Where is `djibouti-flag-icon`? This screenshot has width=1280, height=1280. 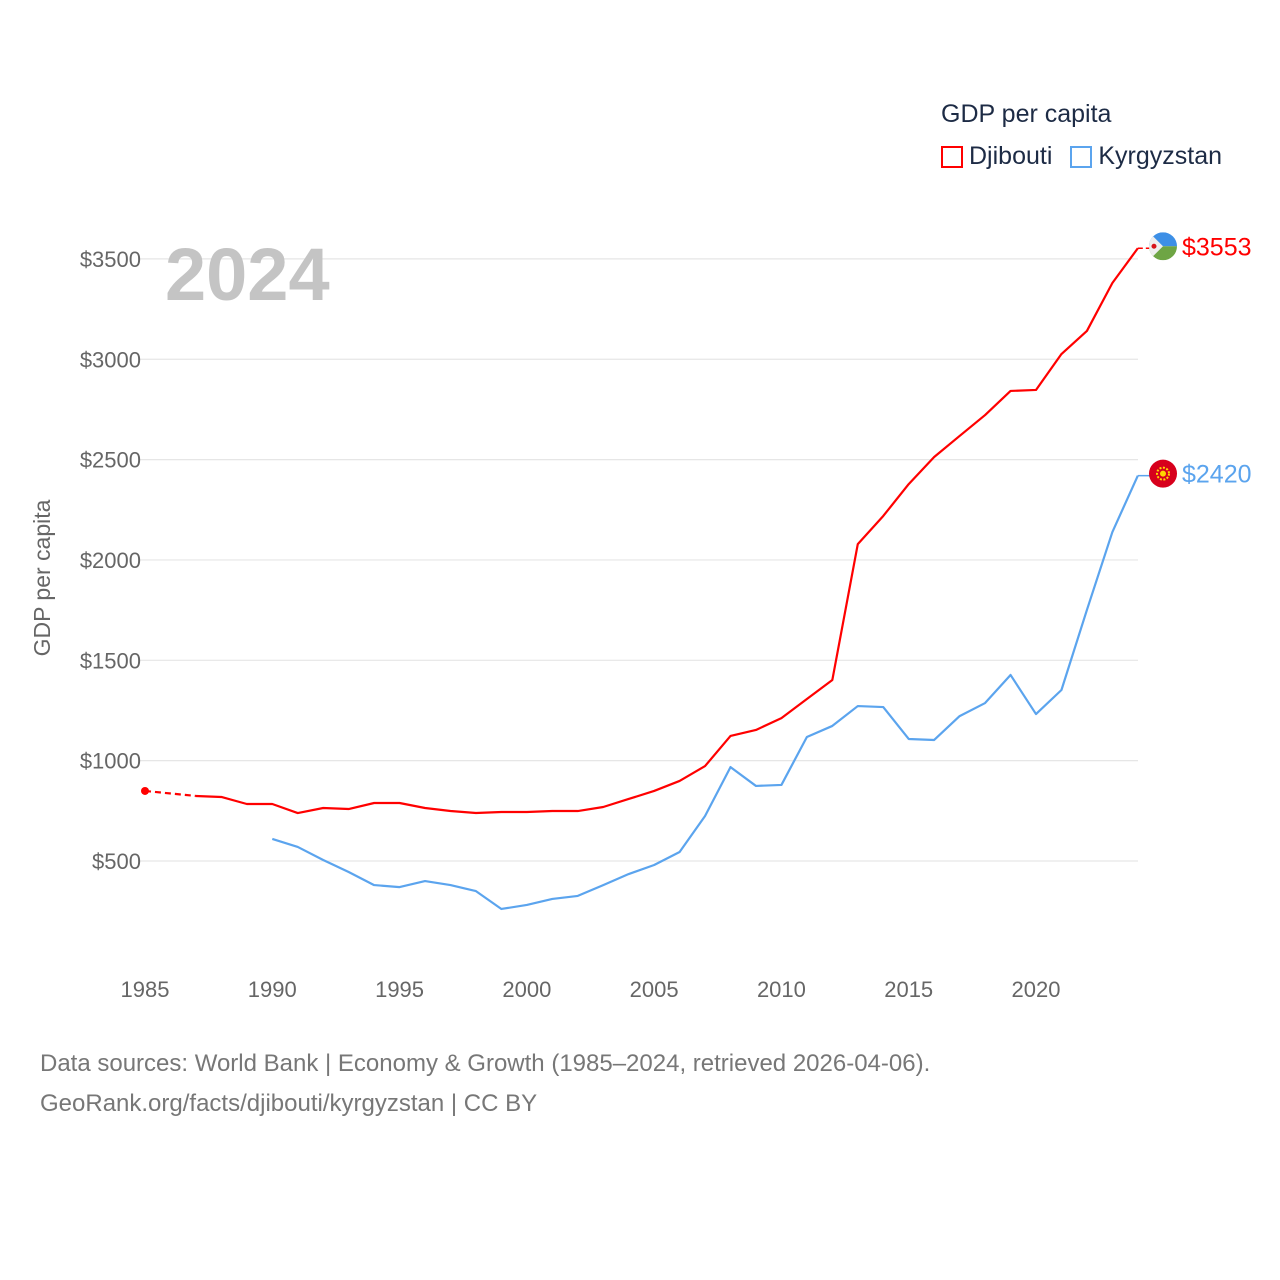 djibouti-flag-icon is located at coordinates (1163, 246).